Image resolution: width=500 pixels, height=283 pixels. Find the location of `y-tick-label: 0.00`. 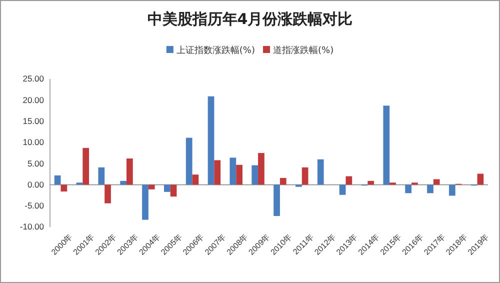

y-tick-label: 0.00 is located at coordinates (35, 184).